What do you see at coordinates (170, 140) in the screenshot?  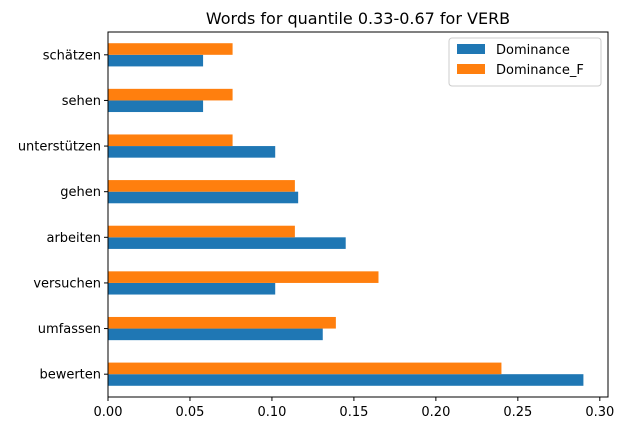 I see `bar-dominance-f-unterstutzen` at bounding box center [170, 140].